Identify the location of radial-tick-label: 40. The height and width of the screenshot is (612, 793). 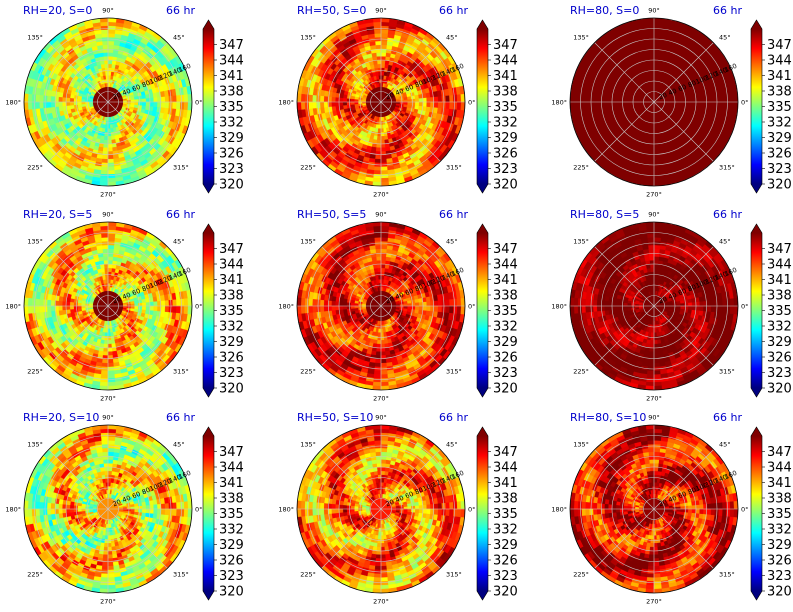
(126, 92).